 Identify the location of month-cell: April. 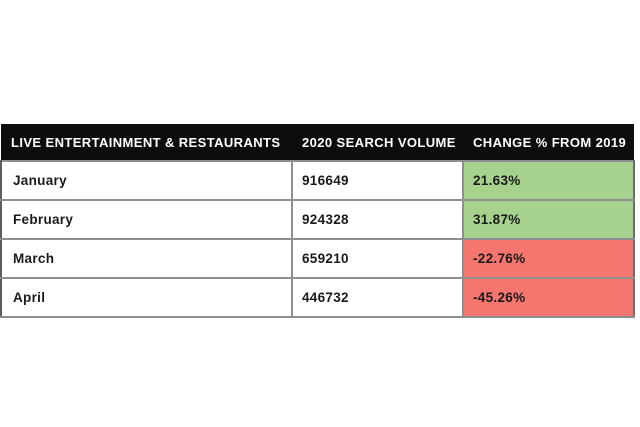
(146, 297).